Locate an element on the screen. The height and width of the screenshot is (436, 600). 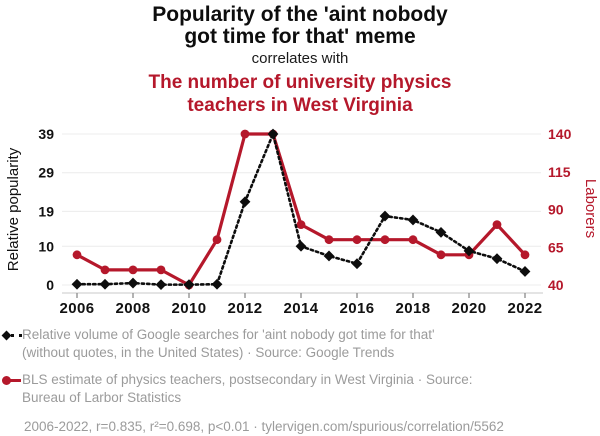
x-tick-label: 2016 is located at coordinates (357, 308).